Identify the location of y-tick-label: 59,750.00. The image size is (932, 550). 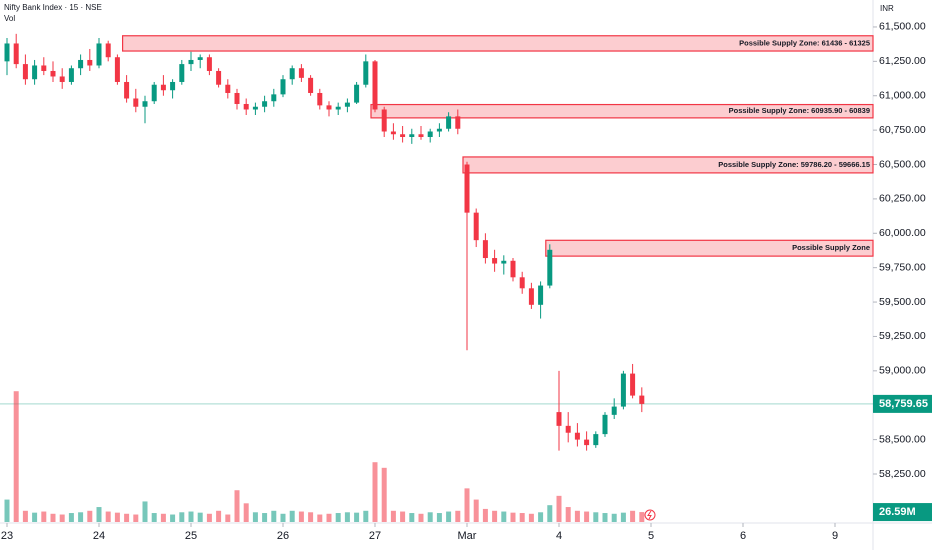
(902, 267).